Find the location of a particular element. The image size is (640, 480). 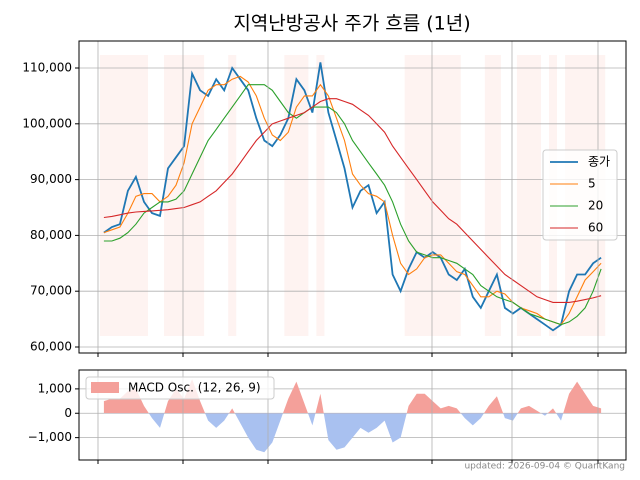

y-tick-label: 110,000 is located at coordinates (47, 68).